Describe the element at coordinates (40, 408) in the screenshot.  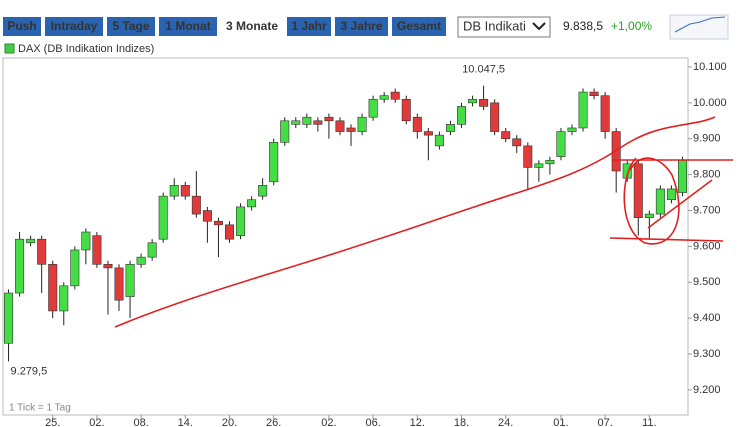
I see `footnote: 1 Tick = 1 Tag` at that location.